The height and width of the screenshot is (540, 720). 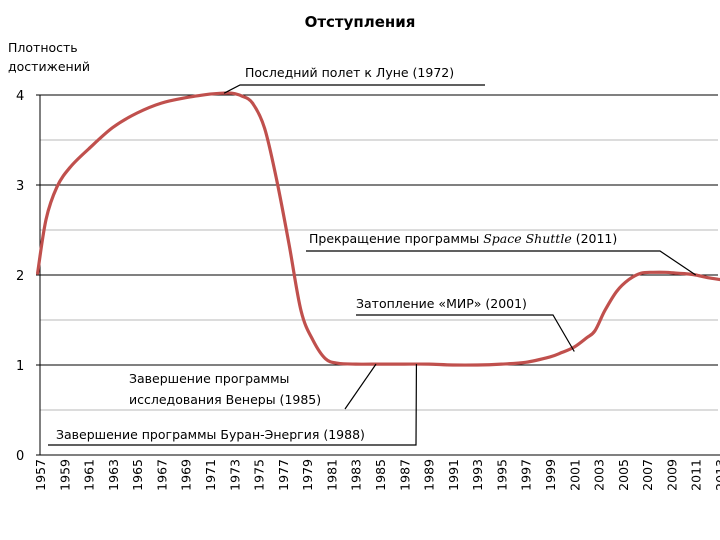 I want to click on x-tick-label: 1985, so click(x=380, y=475).